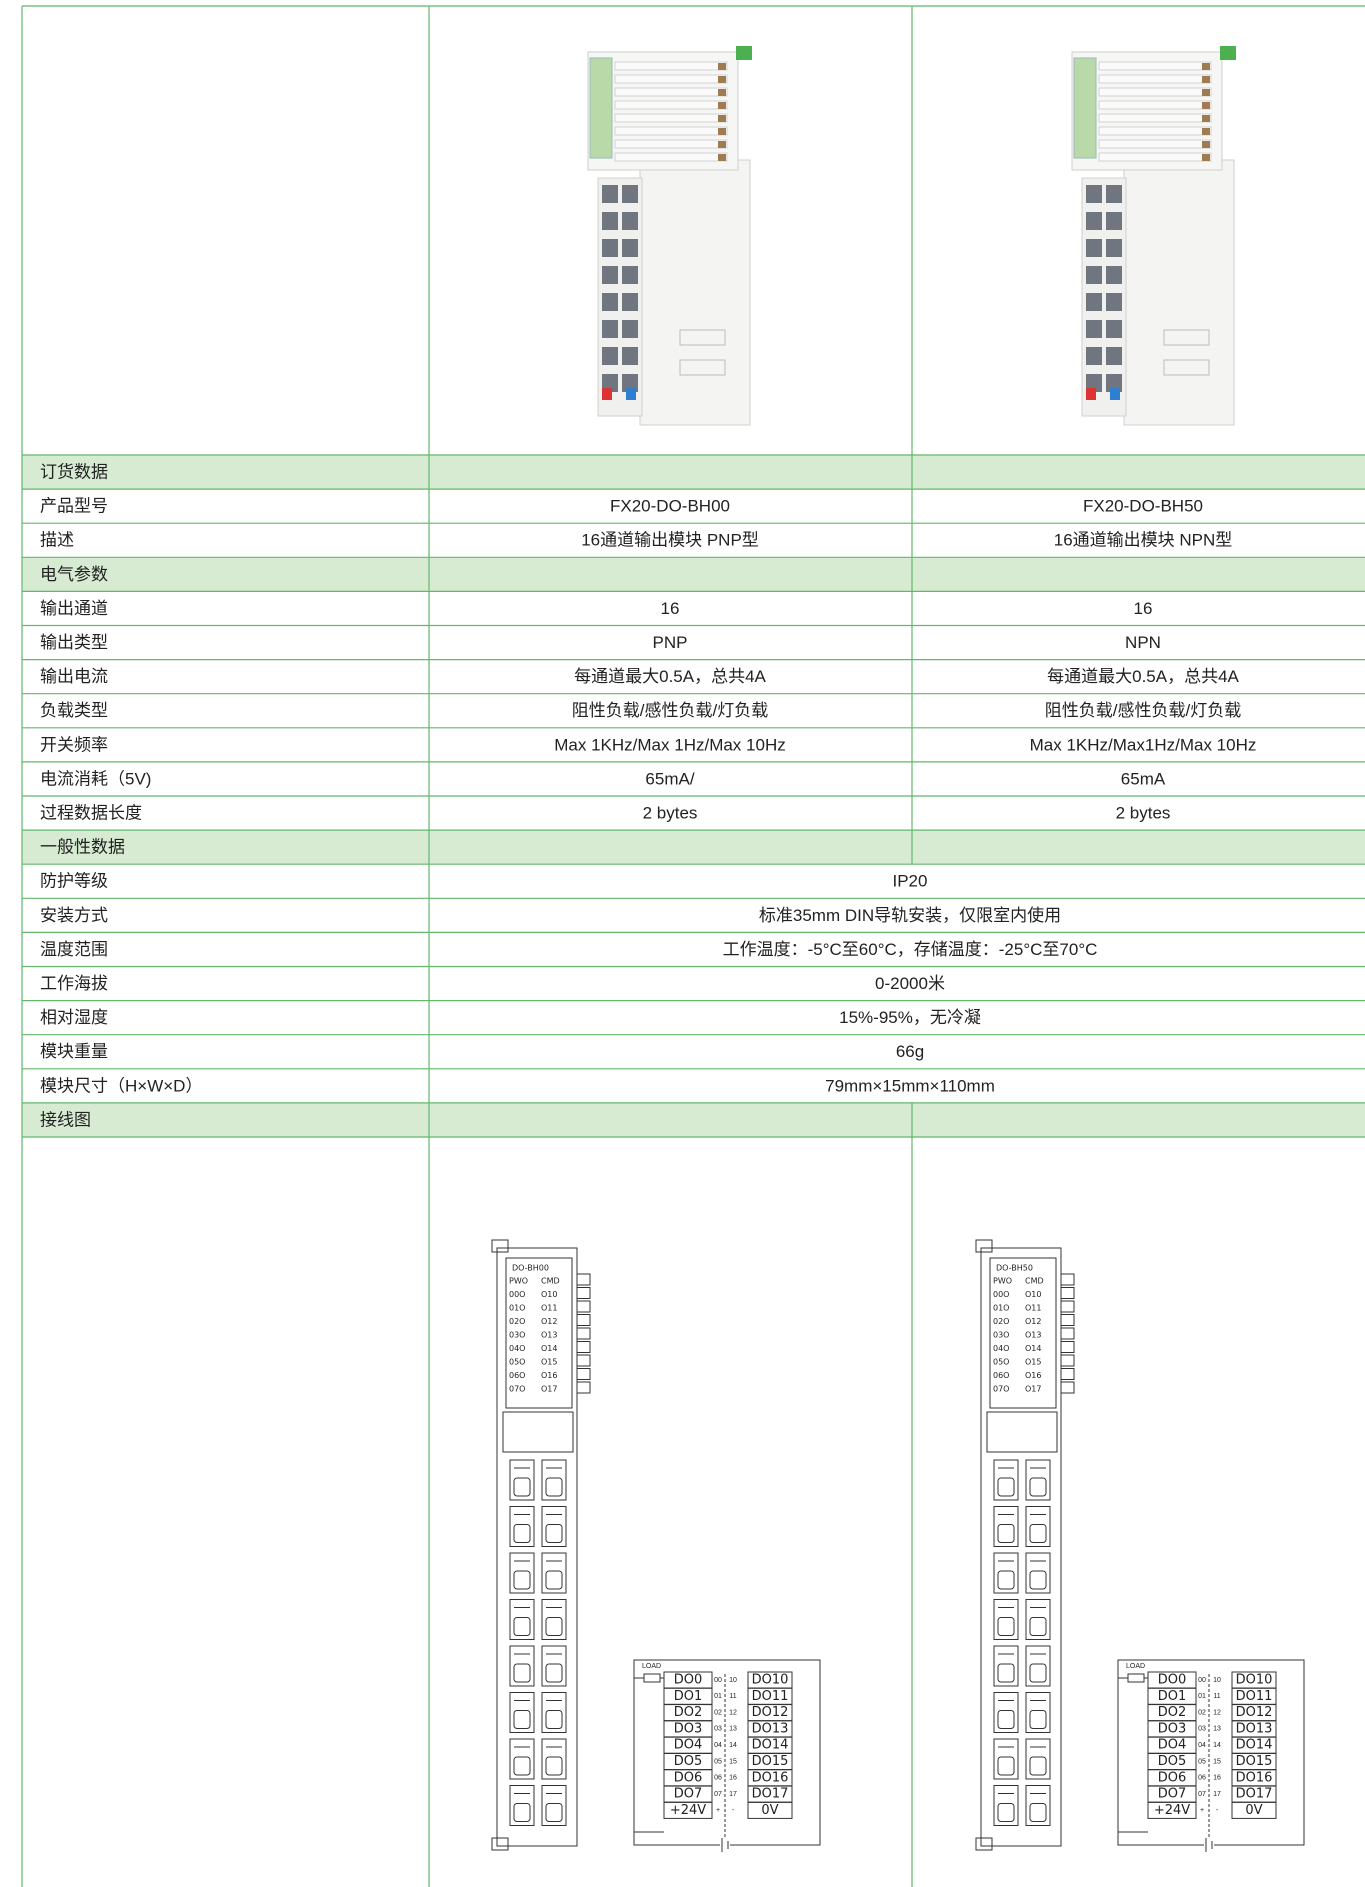 The width and height of the screenshot is (1365, 1887). I want to click on mid-block, so click(538, 1432).